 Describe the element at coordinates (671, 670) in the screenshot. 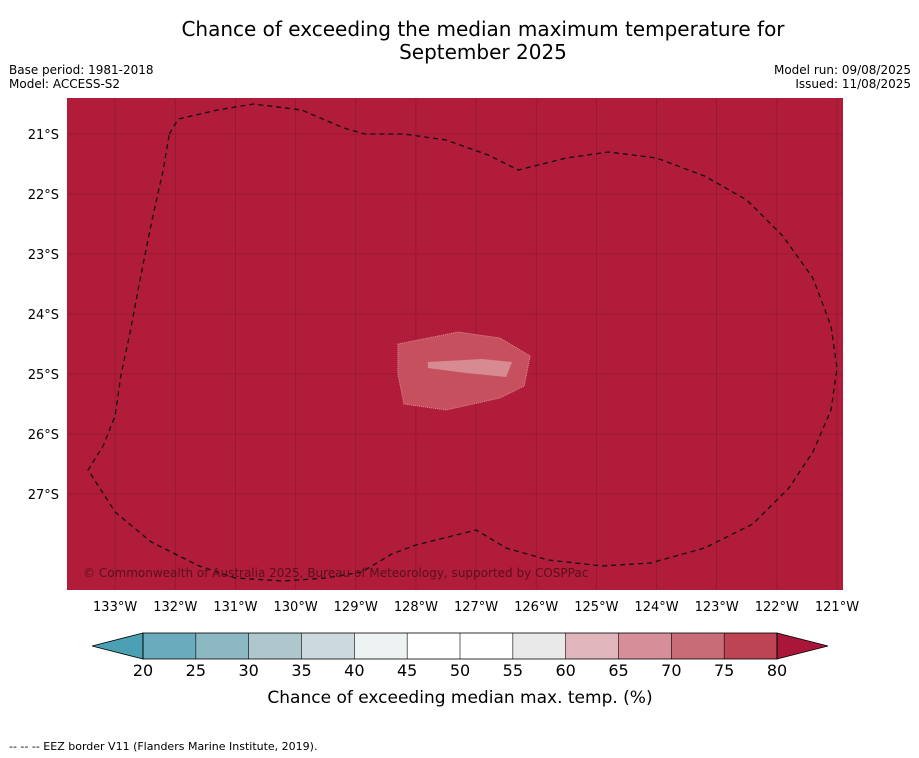

I see `colorbar-tick-10: 70` at that location.